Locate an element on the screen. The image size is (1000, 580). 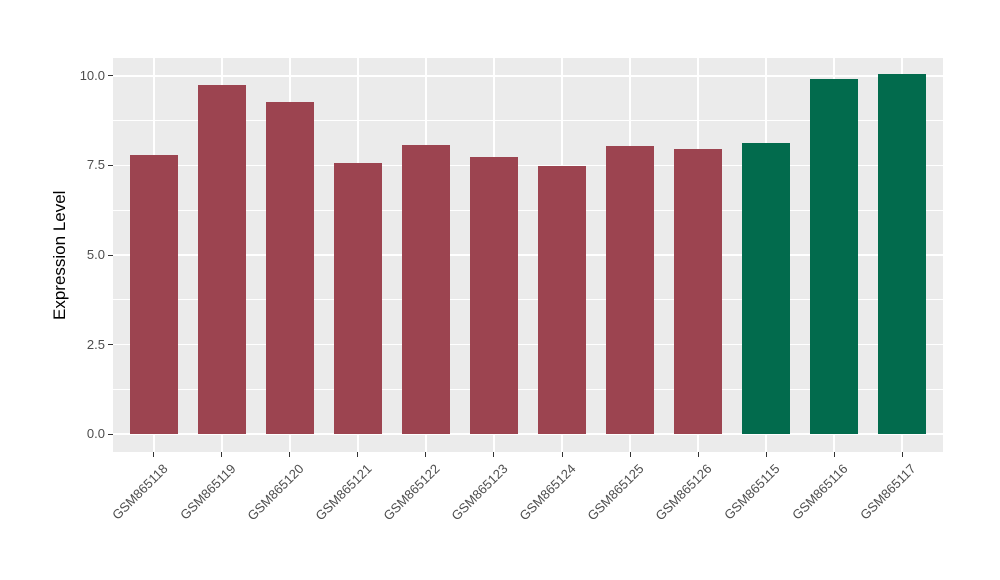
y-tick-label: 5.0 is located at coordinates (95, 254).